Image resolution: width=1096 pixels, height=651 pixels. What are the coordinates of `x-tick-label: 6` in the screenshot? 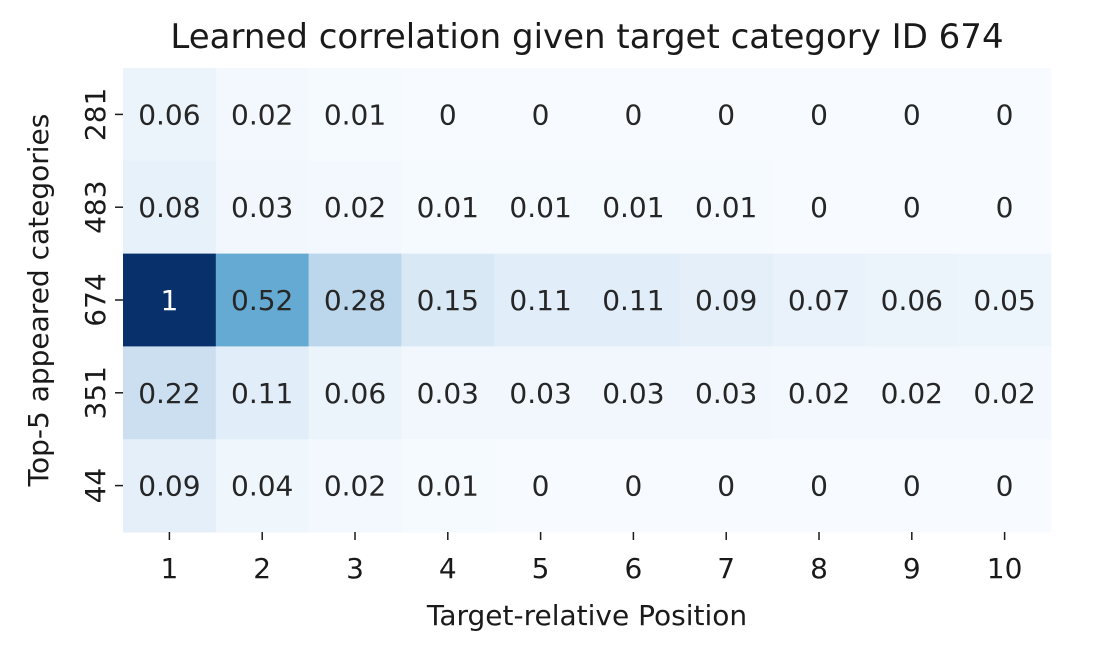 It's located at (633, 568).